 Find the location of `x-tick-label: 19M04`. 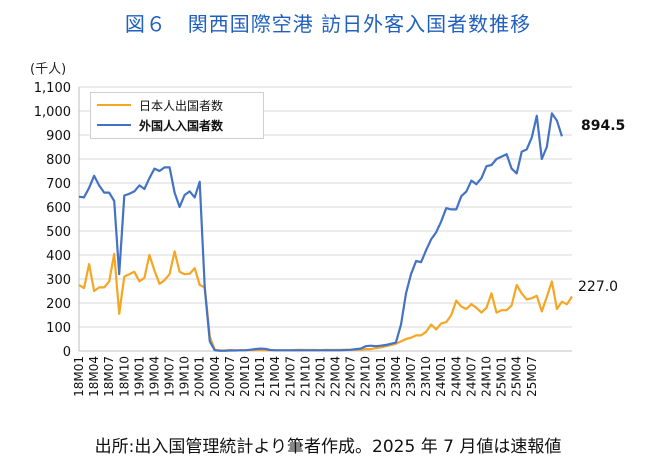

x-tick-label: 19M04 is located at coordinates (154, 376).